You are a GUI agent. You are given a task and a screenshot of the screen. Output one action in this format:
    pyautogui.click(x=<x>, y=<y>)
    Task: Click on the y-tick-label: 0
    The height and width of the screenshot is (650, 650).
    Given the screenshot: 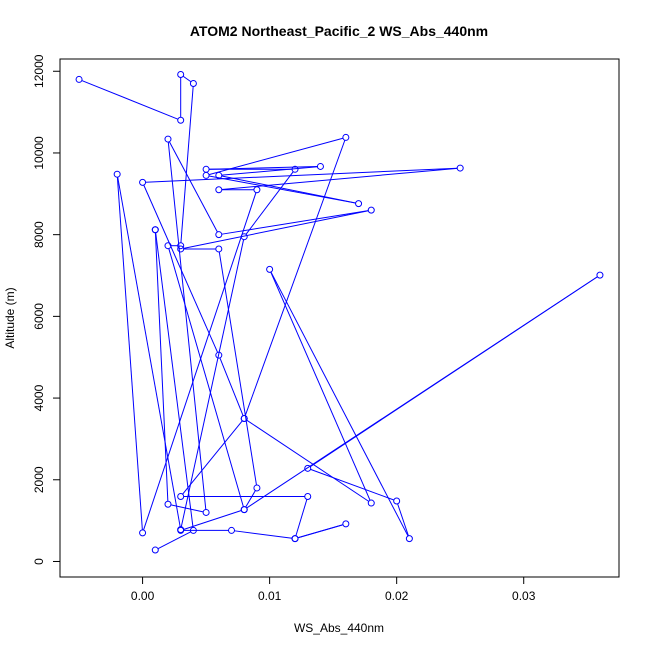 What is the action you would take?
    pyautogui.click(x=39, y=561)
    